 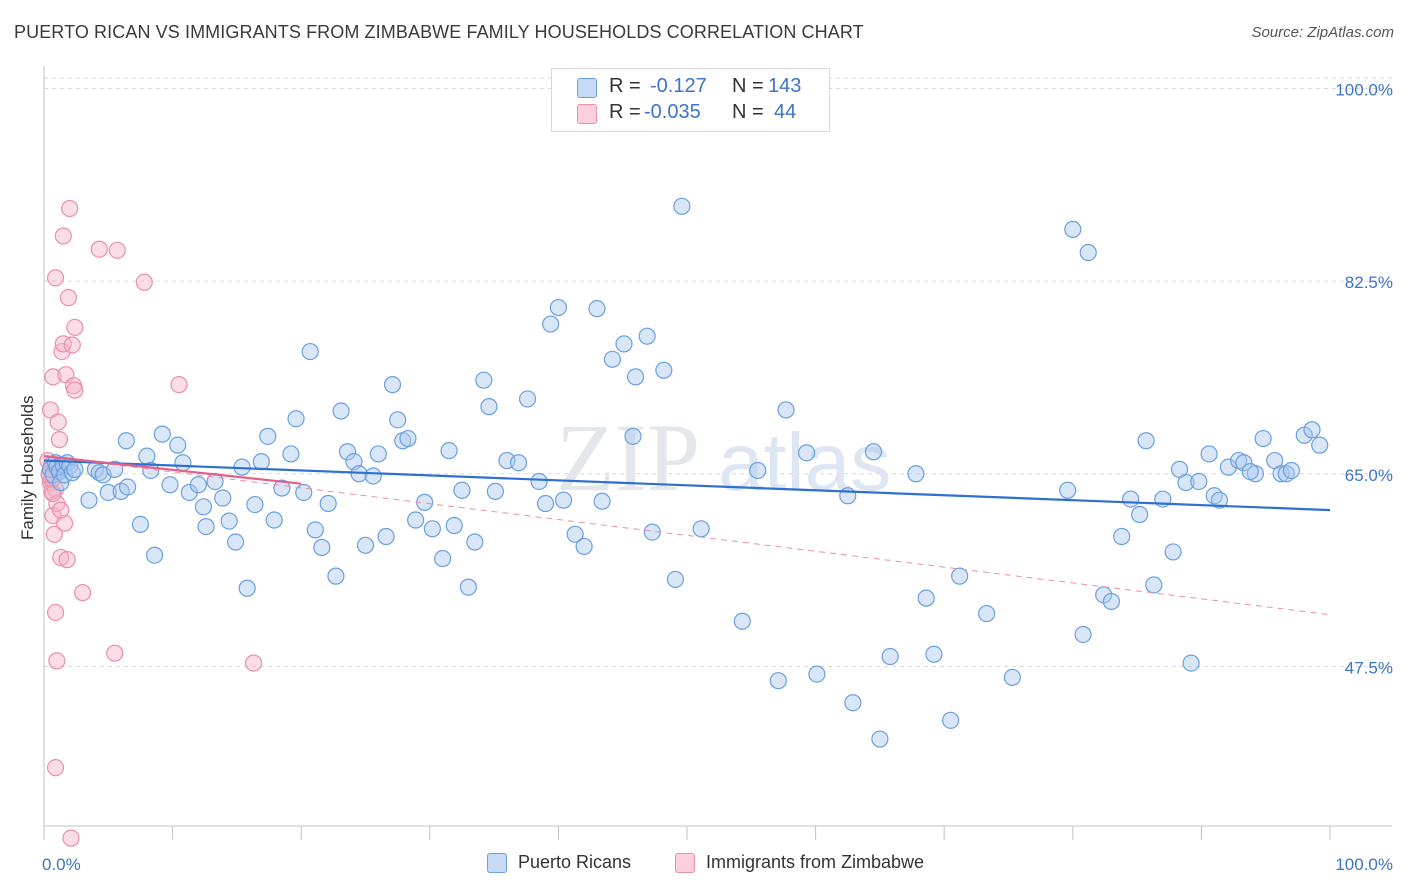 I want to click on y-axis-label: Family Households, so click(x=27, y=467).